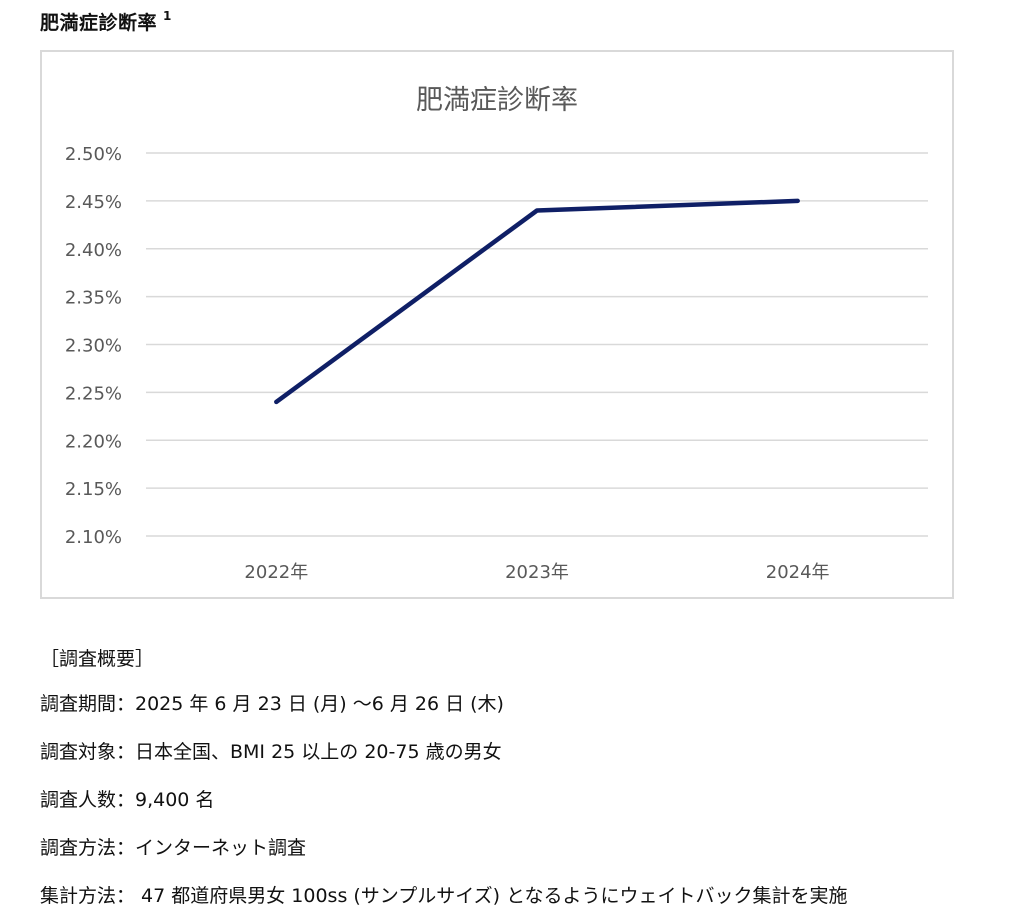  I want to click on y-tick-label: 2.20%, so click(93, 441).